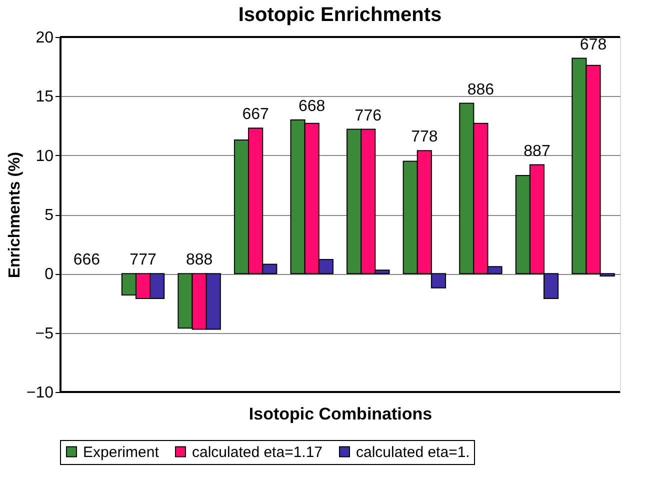 The image size is (666, 489). What do you see at coordinates (49, 275) in the screenshot?
I see `y-tick-label: 0` at bounding box center [49, 275].